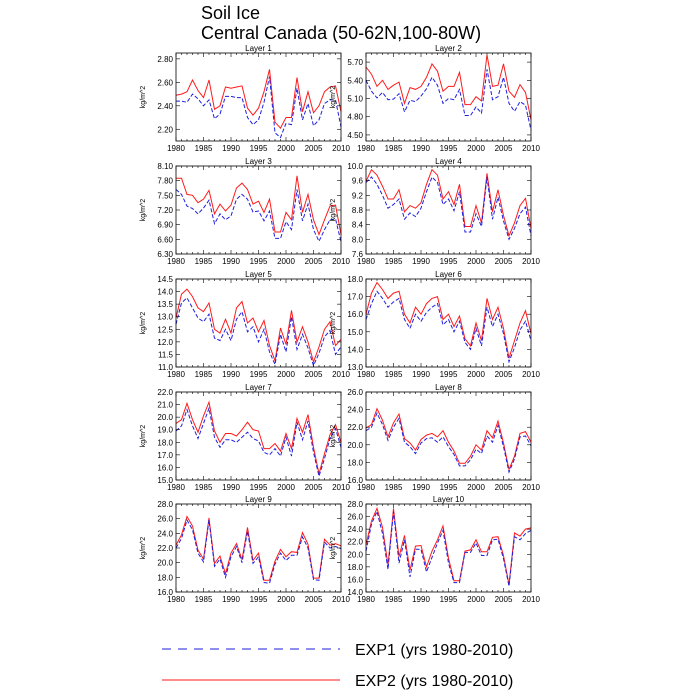 This screenshot has width=700, height=700. I want to click on y-tick-label: 22.0, so click(355, 427).